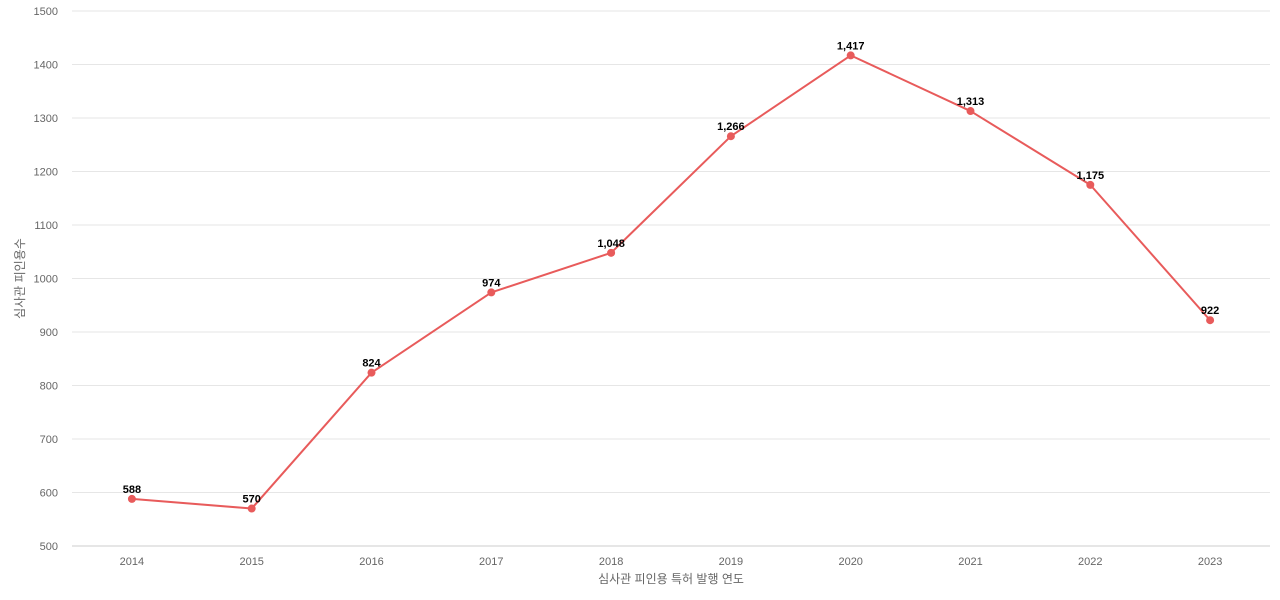  I want to click on y-tick-label: 1100, so click(46, 226).